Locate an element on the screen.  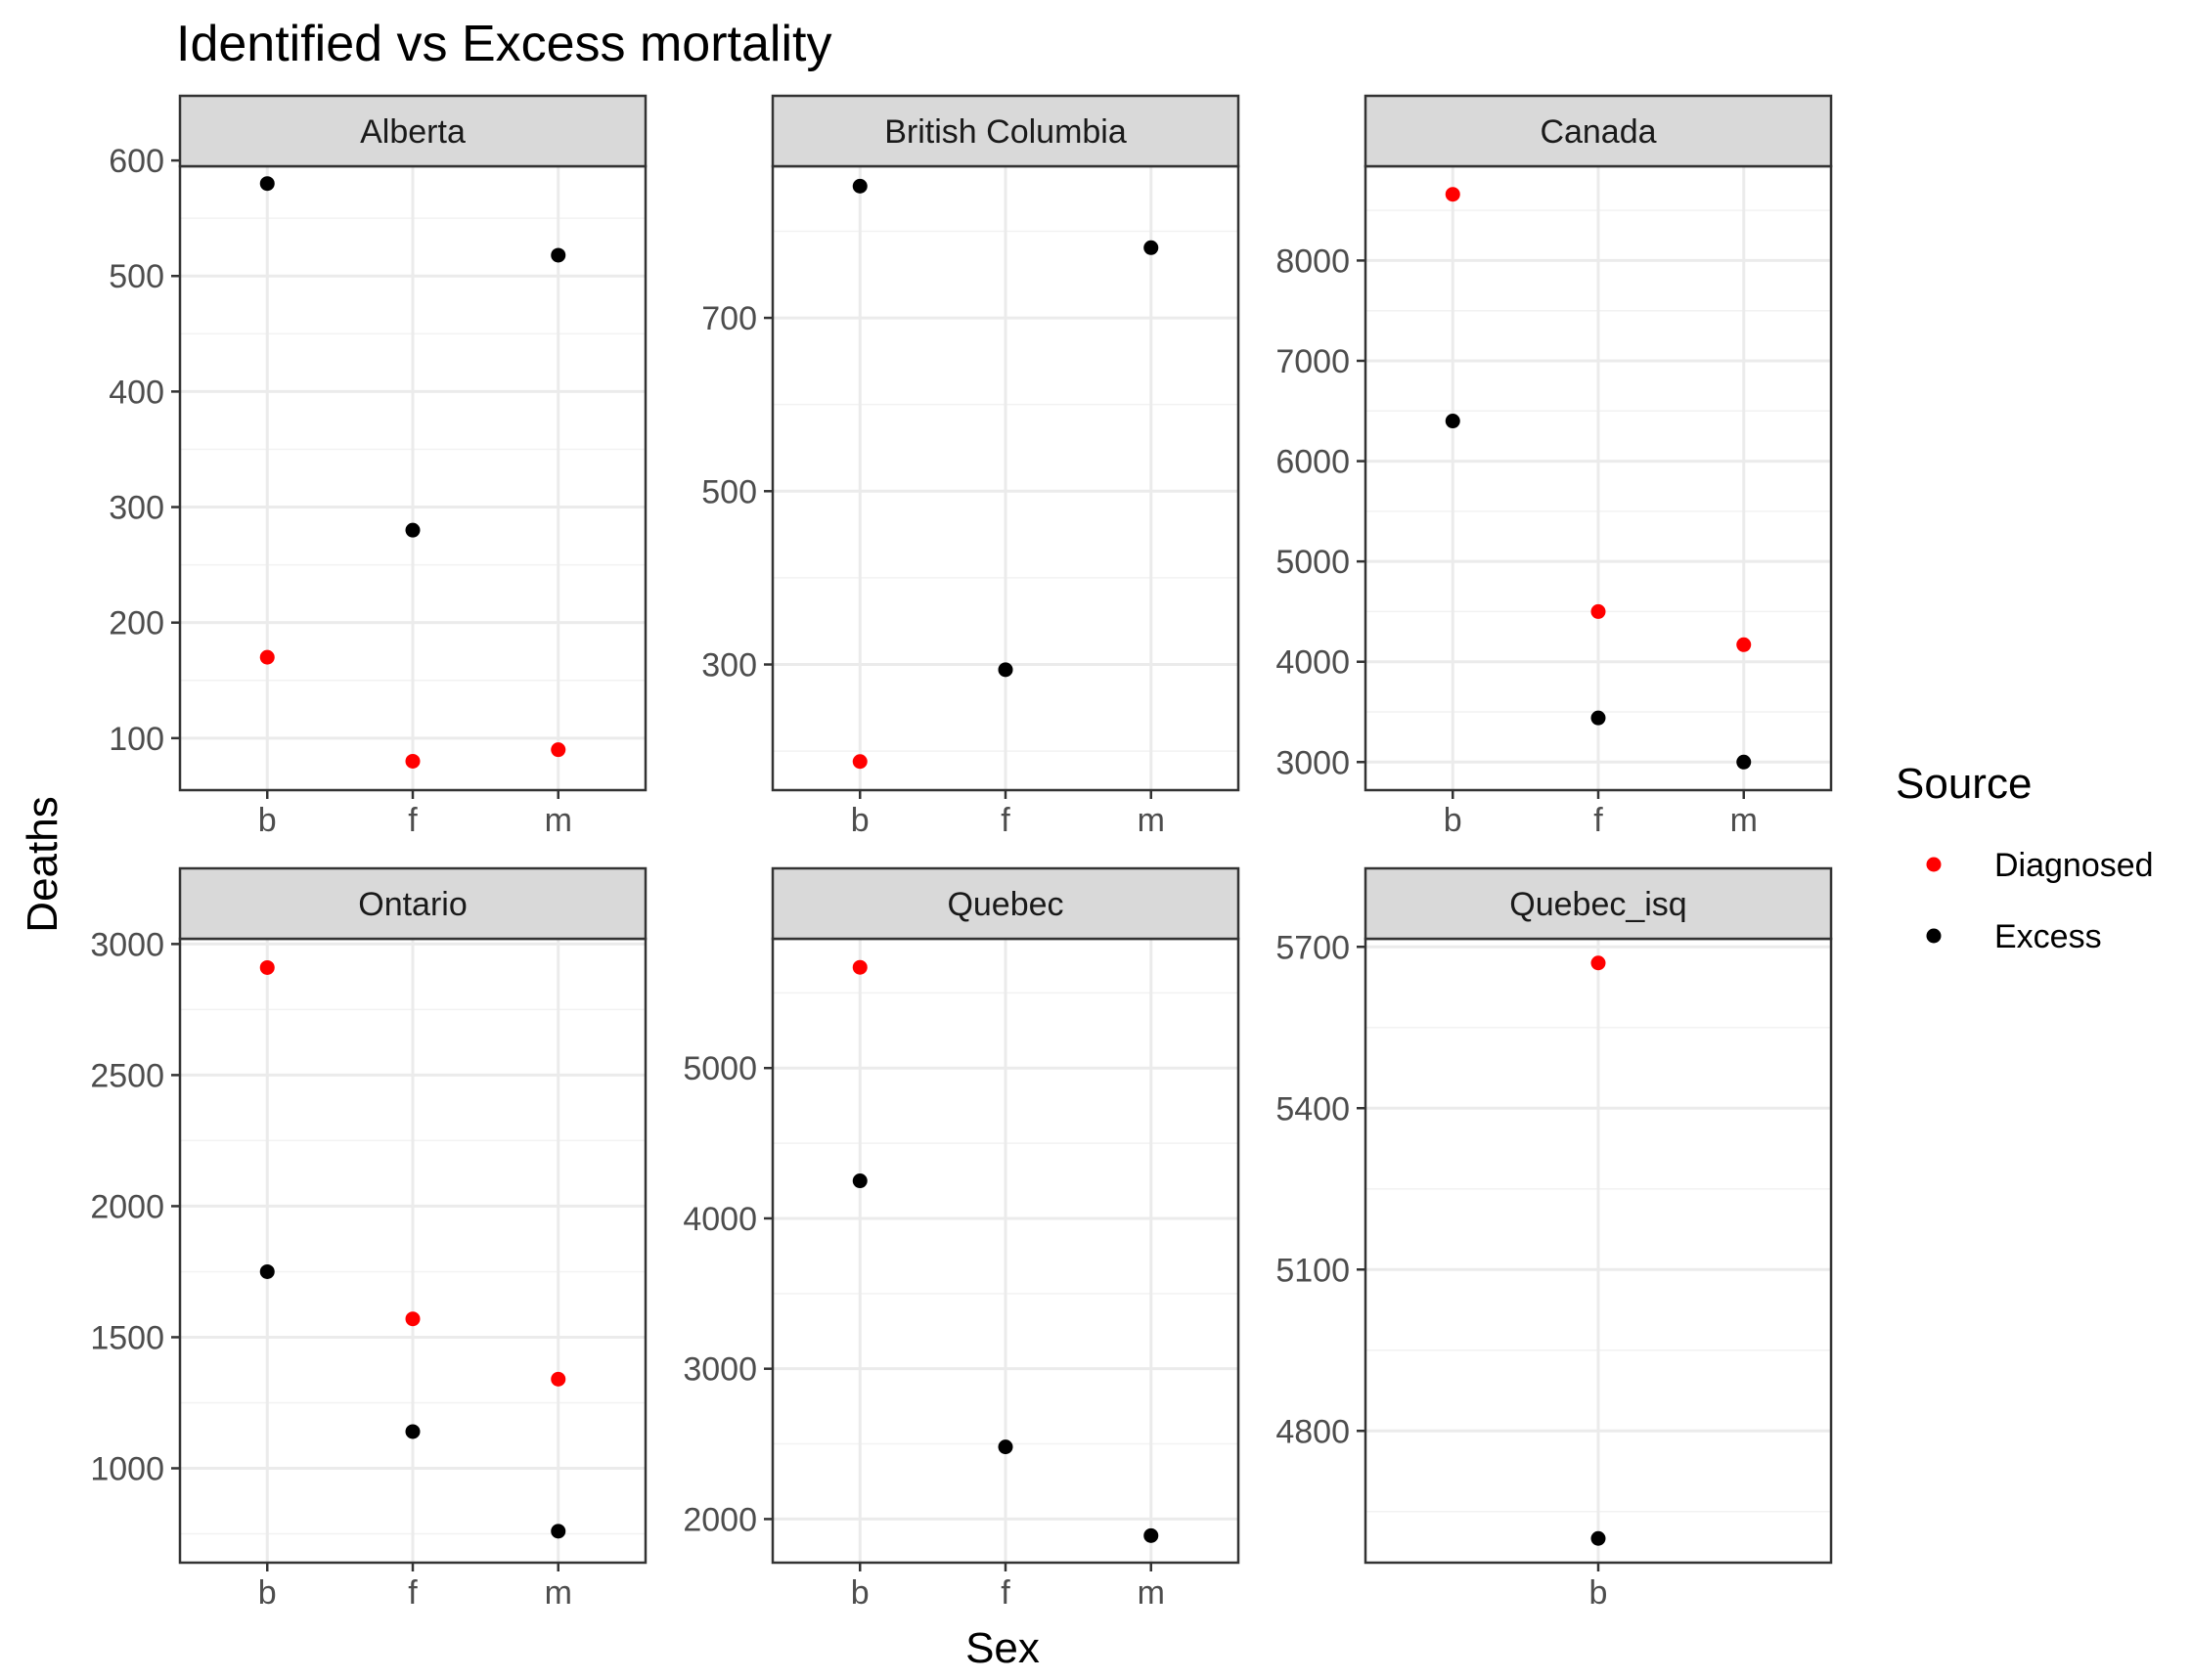
strip-label: Quebec is located at coordinates (1005, 904).